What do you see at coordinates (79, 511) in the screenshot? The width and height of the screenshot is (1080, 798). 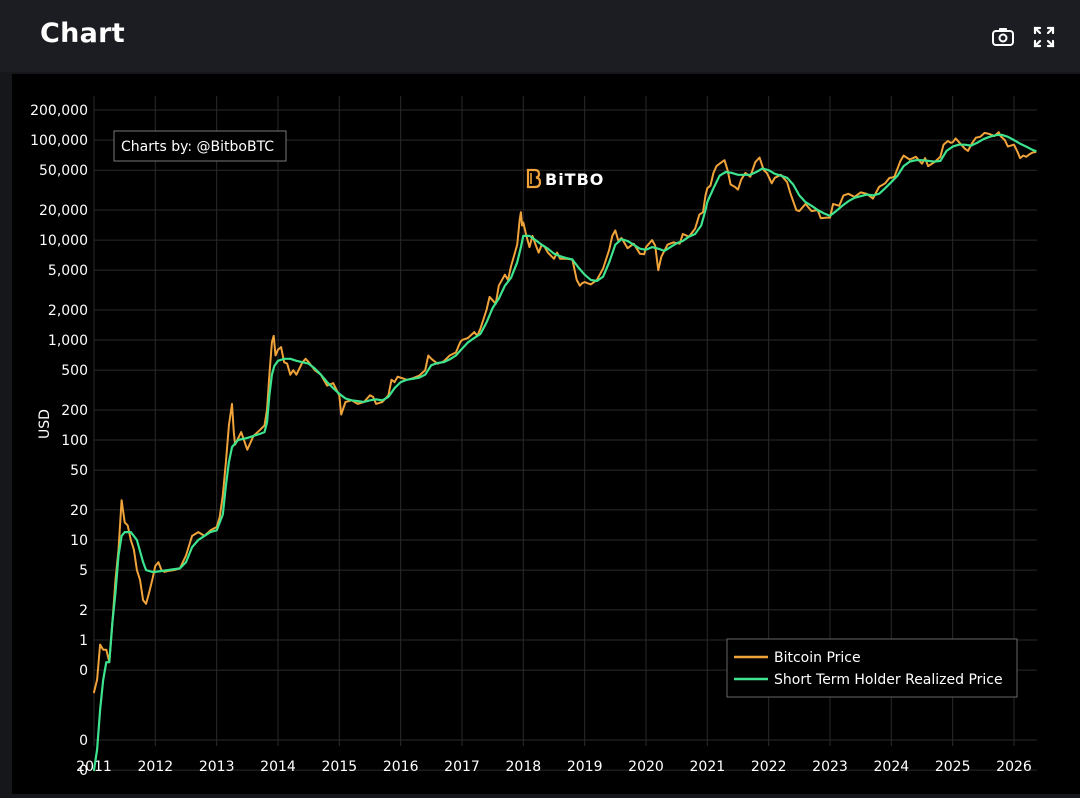 I see `y-tick-label: 20` at bounding box center [79, 511].